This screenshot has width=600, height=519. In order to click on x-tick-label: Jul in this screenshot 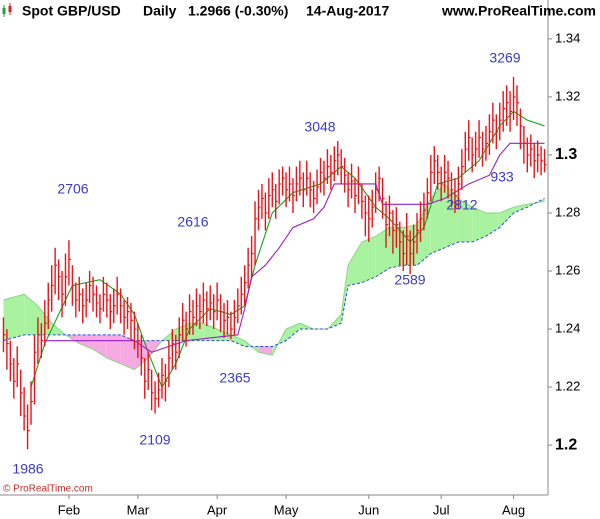, I will do `click(441, 509)`.